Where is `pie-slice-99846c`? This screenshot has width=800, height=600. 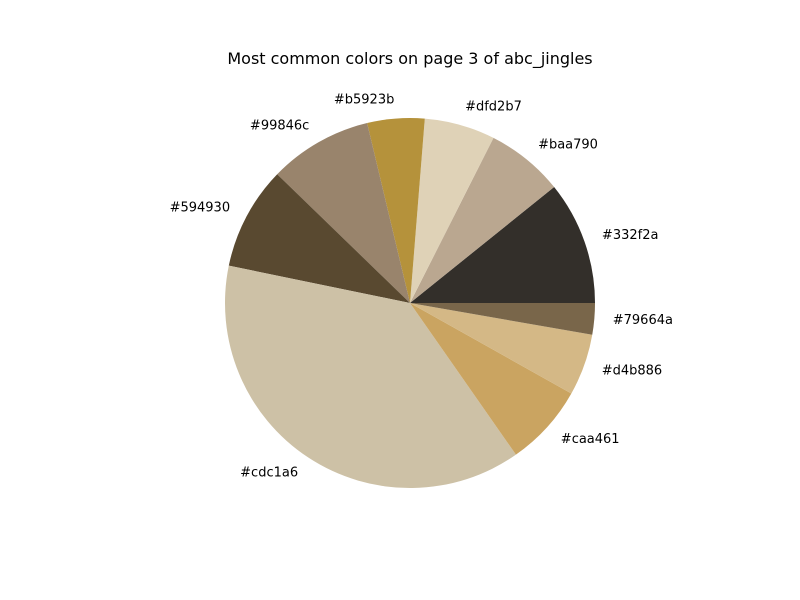
pie-slice-99846c is located at coordinates (343, 213).